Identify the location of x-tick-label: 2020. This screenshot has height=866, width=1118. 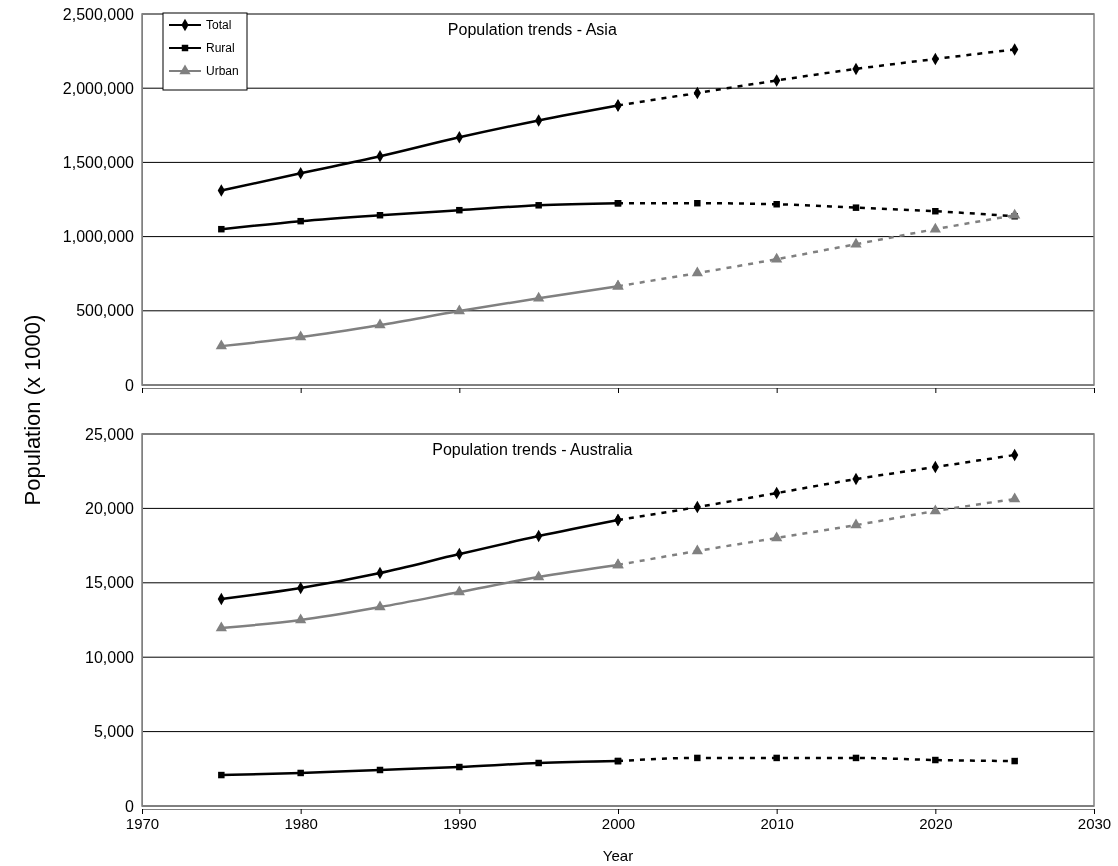
(936, 823).